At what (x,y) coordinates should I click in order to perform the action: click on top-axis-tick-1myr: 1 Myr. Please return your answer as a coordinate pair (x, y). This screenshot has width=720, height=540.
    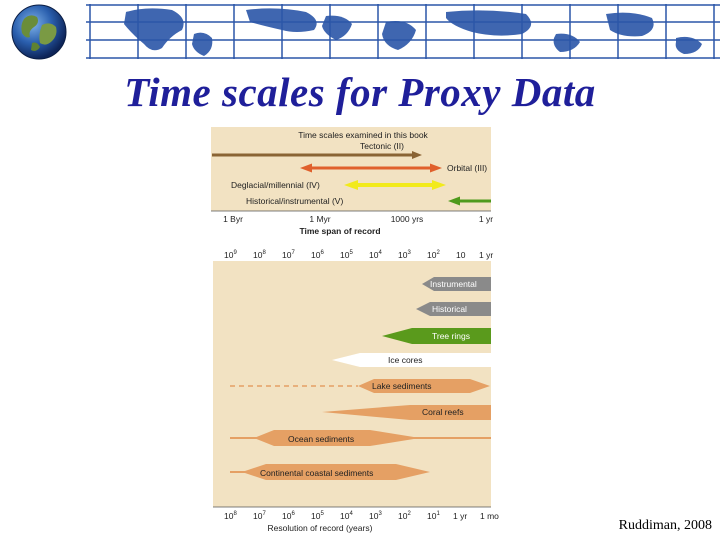
    Looking at the image, I should click on (319, 219).